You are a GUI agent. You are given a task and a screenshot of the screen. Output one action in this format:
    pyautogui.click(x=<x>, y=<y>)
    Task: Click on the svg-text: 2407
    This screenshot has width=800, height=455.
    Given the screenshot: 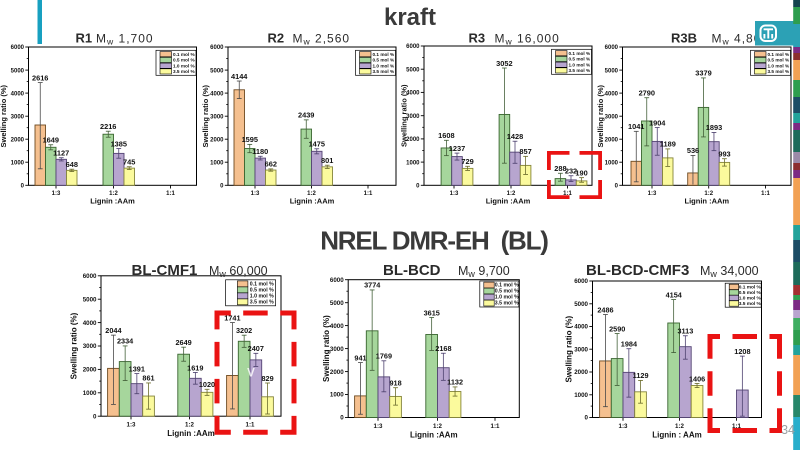 What is the action you would take?
    pyautogui.click(x=256, y=348)
    